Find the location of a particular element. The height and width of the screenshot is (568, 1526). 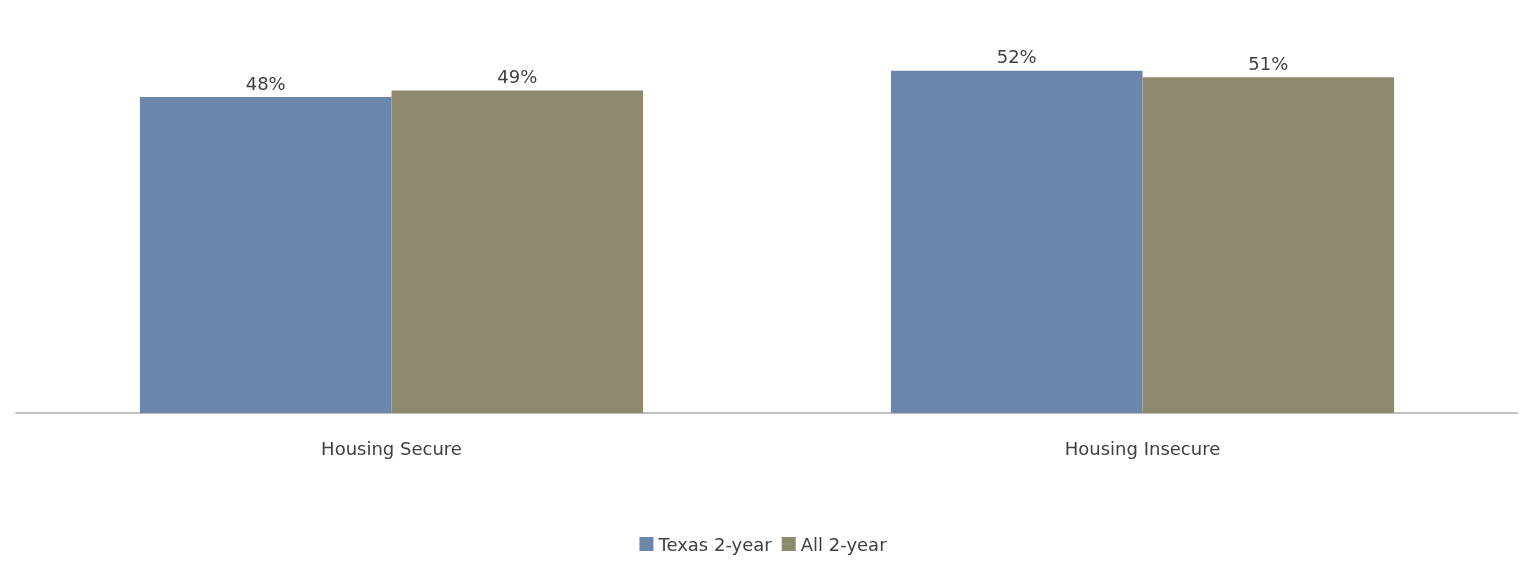

data-label: 52% is located at coordinates (1016, 57).